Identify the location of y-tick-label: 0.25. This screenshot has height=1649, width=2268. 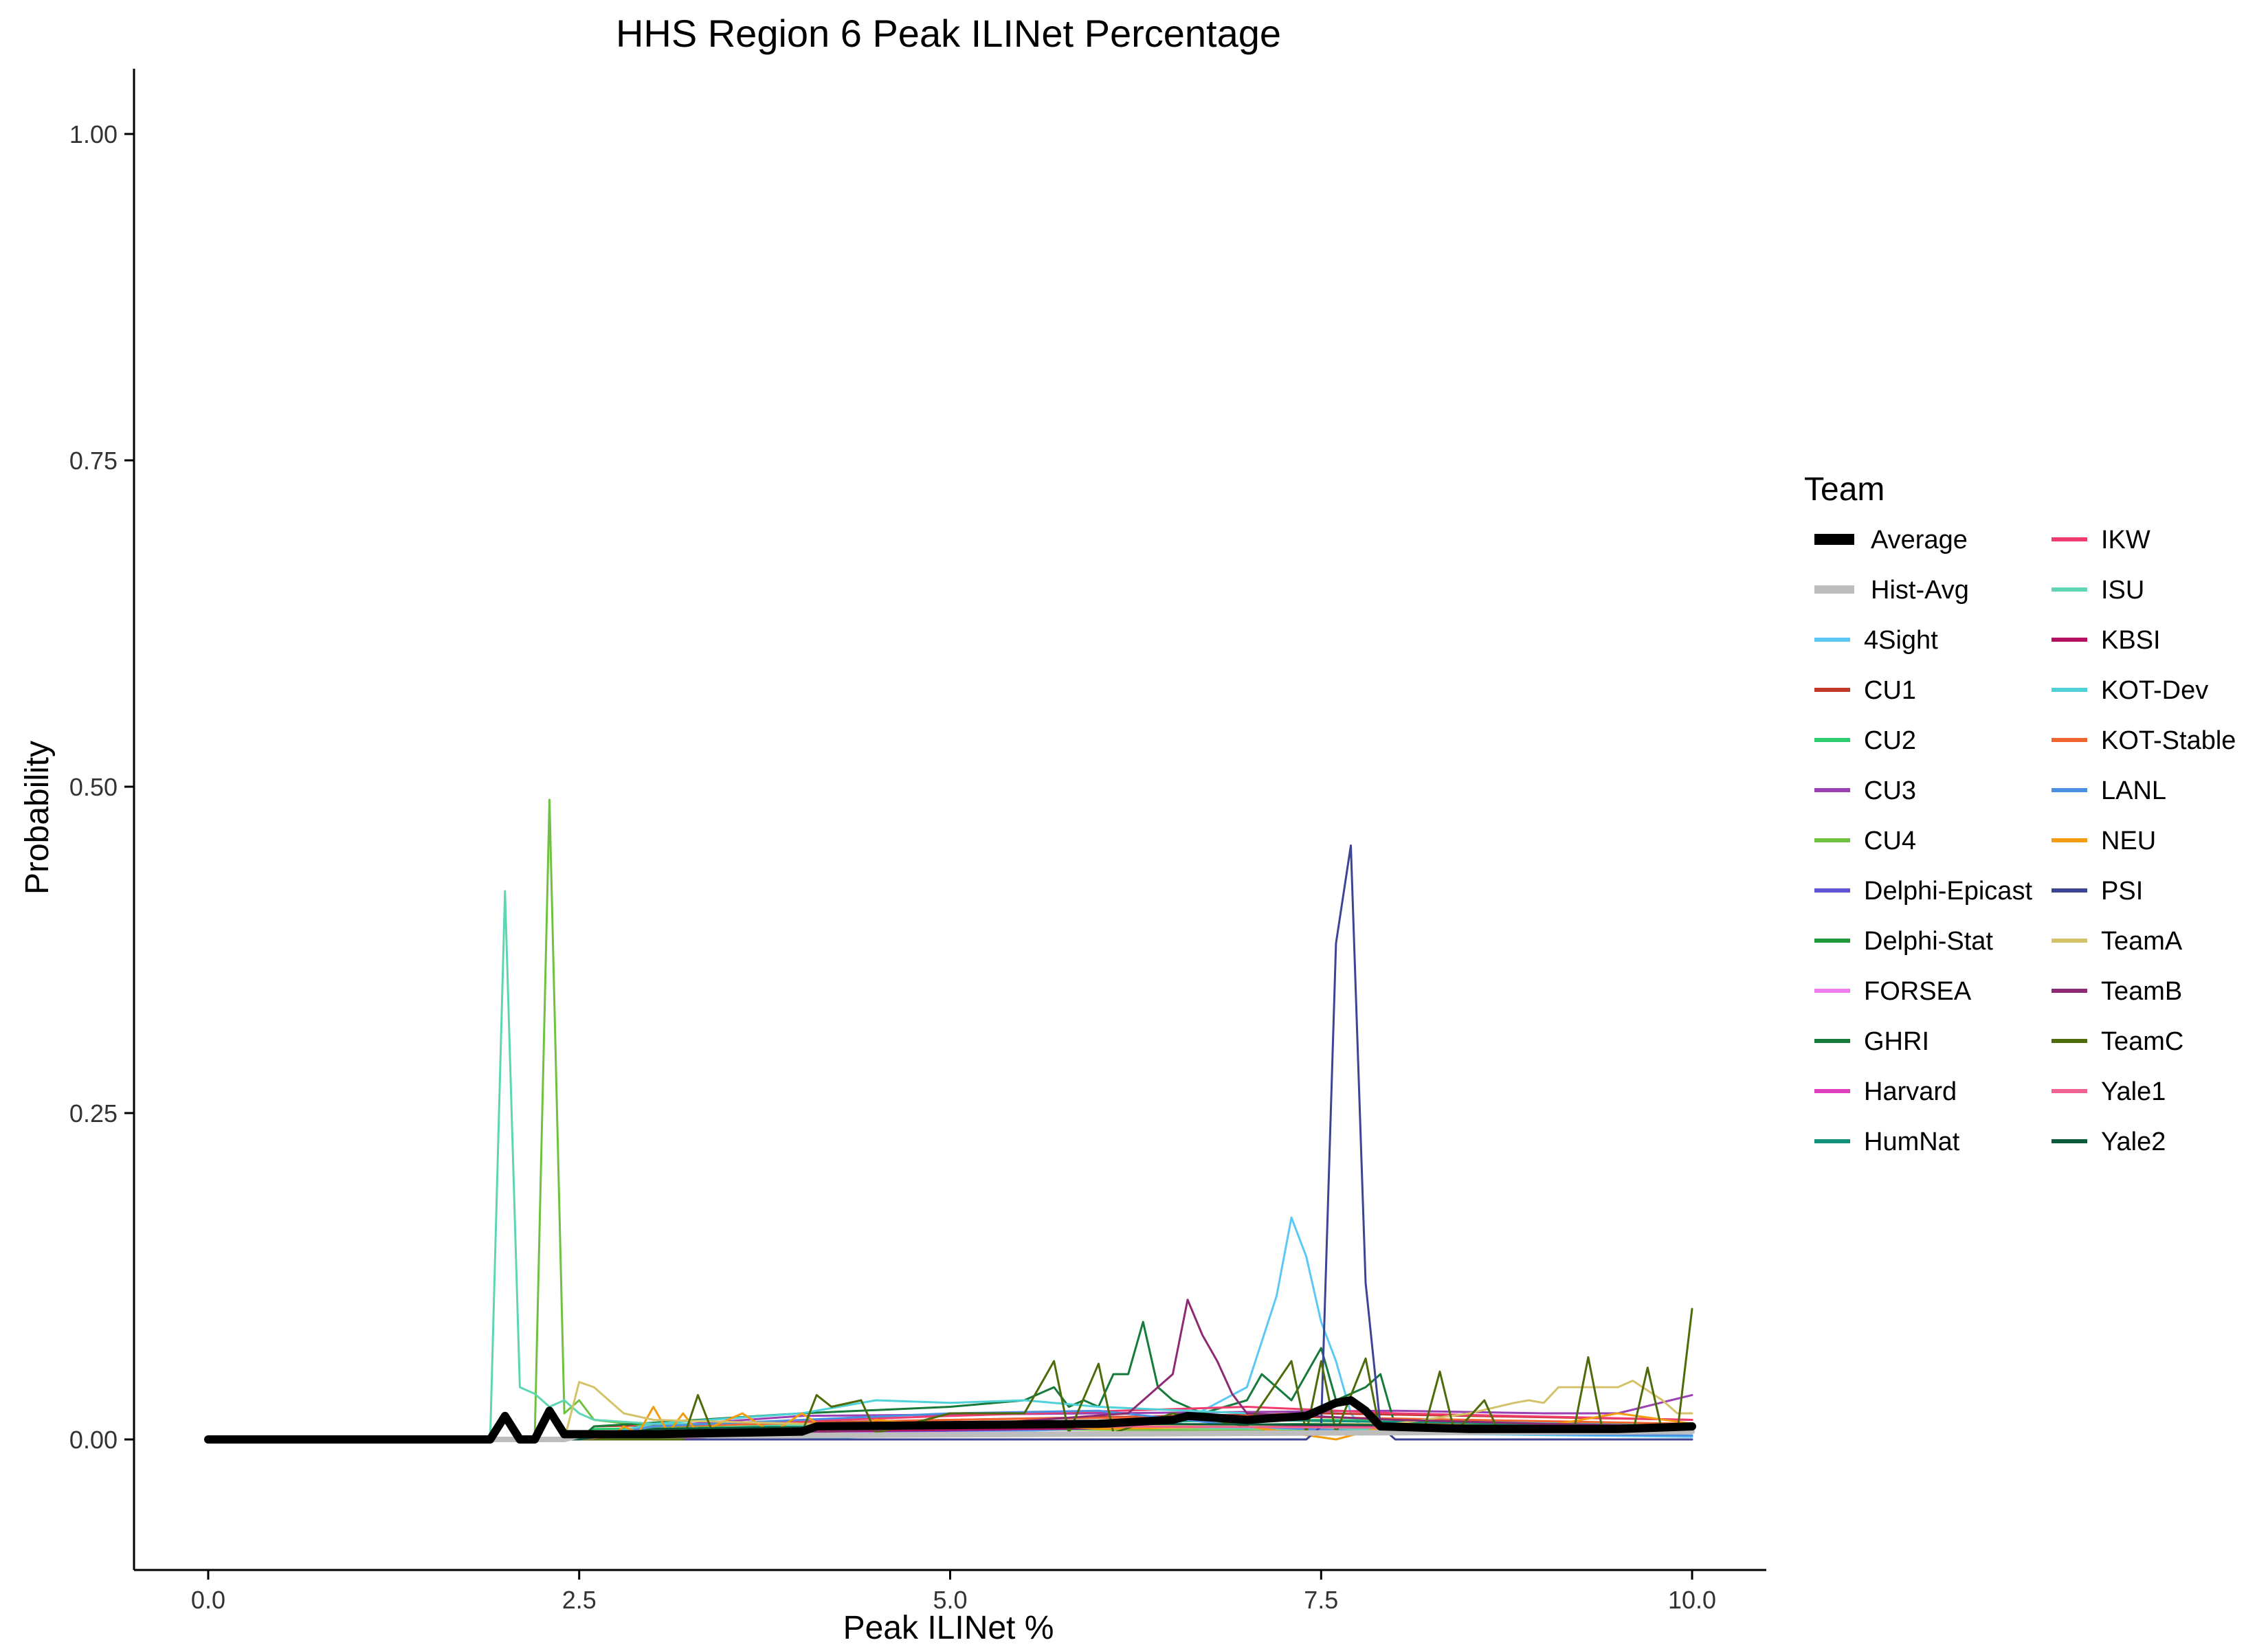
(93, 1113).